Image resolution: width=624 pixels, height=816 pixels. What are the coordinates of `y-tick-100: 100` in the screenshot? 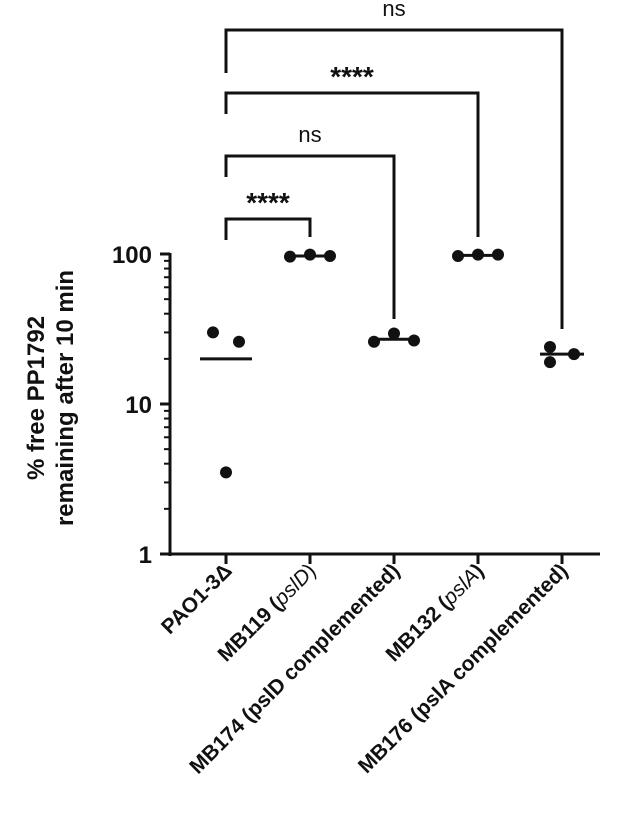 It's located at (132, 255).